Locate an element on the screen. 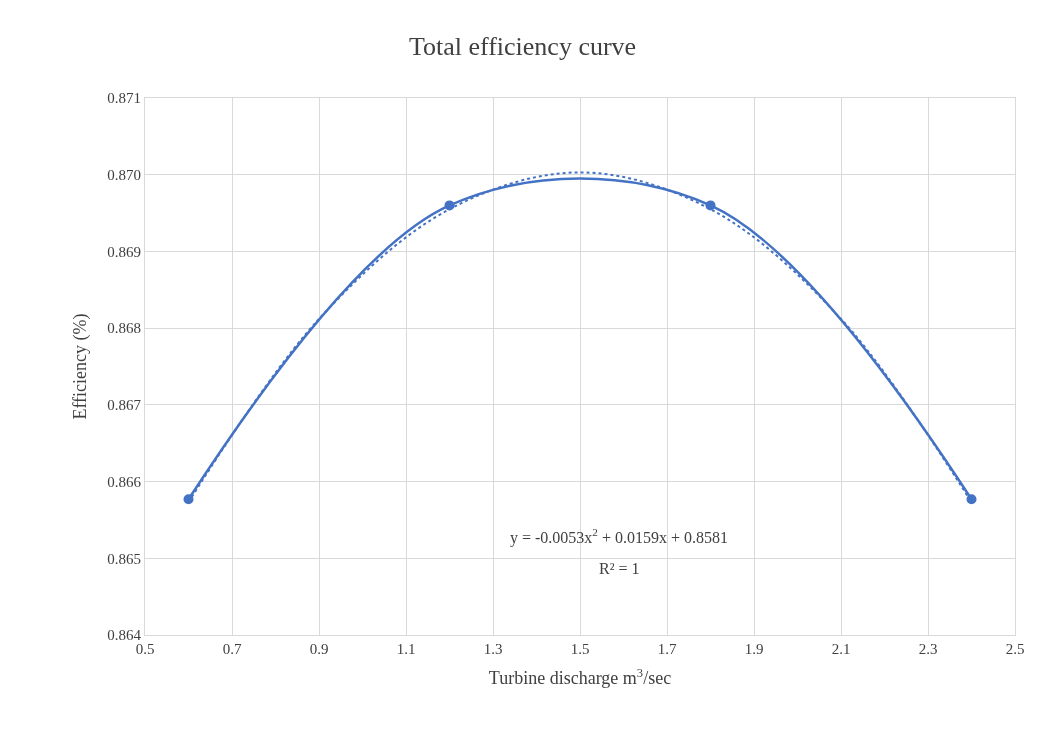 This screenshot has width=1045, height=730. y-tick-label: 0.870 is located at coordinates (124, 174).